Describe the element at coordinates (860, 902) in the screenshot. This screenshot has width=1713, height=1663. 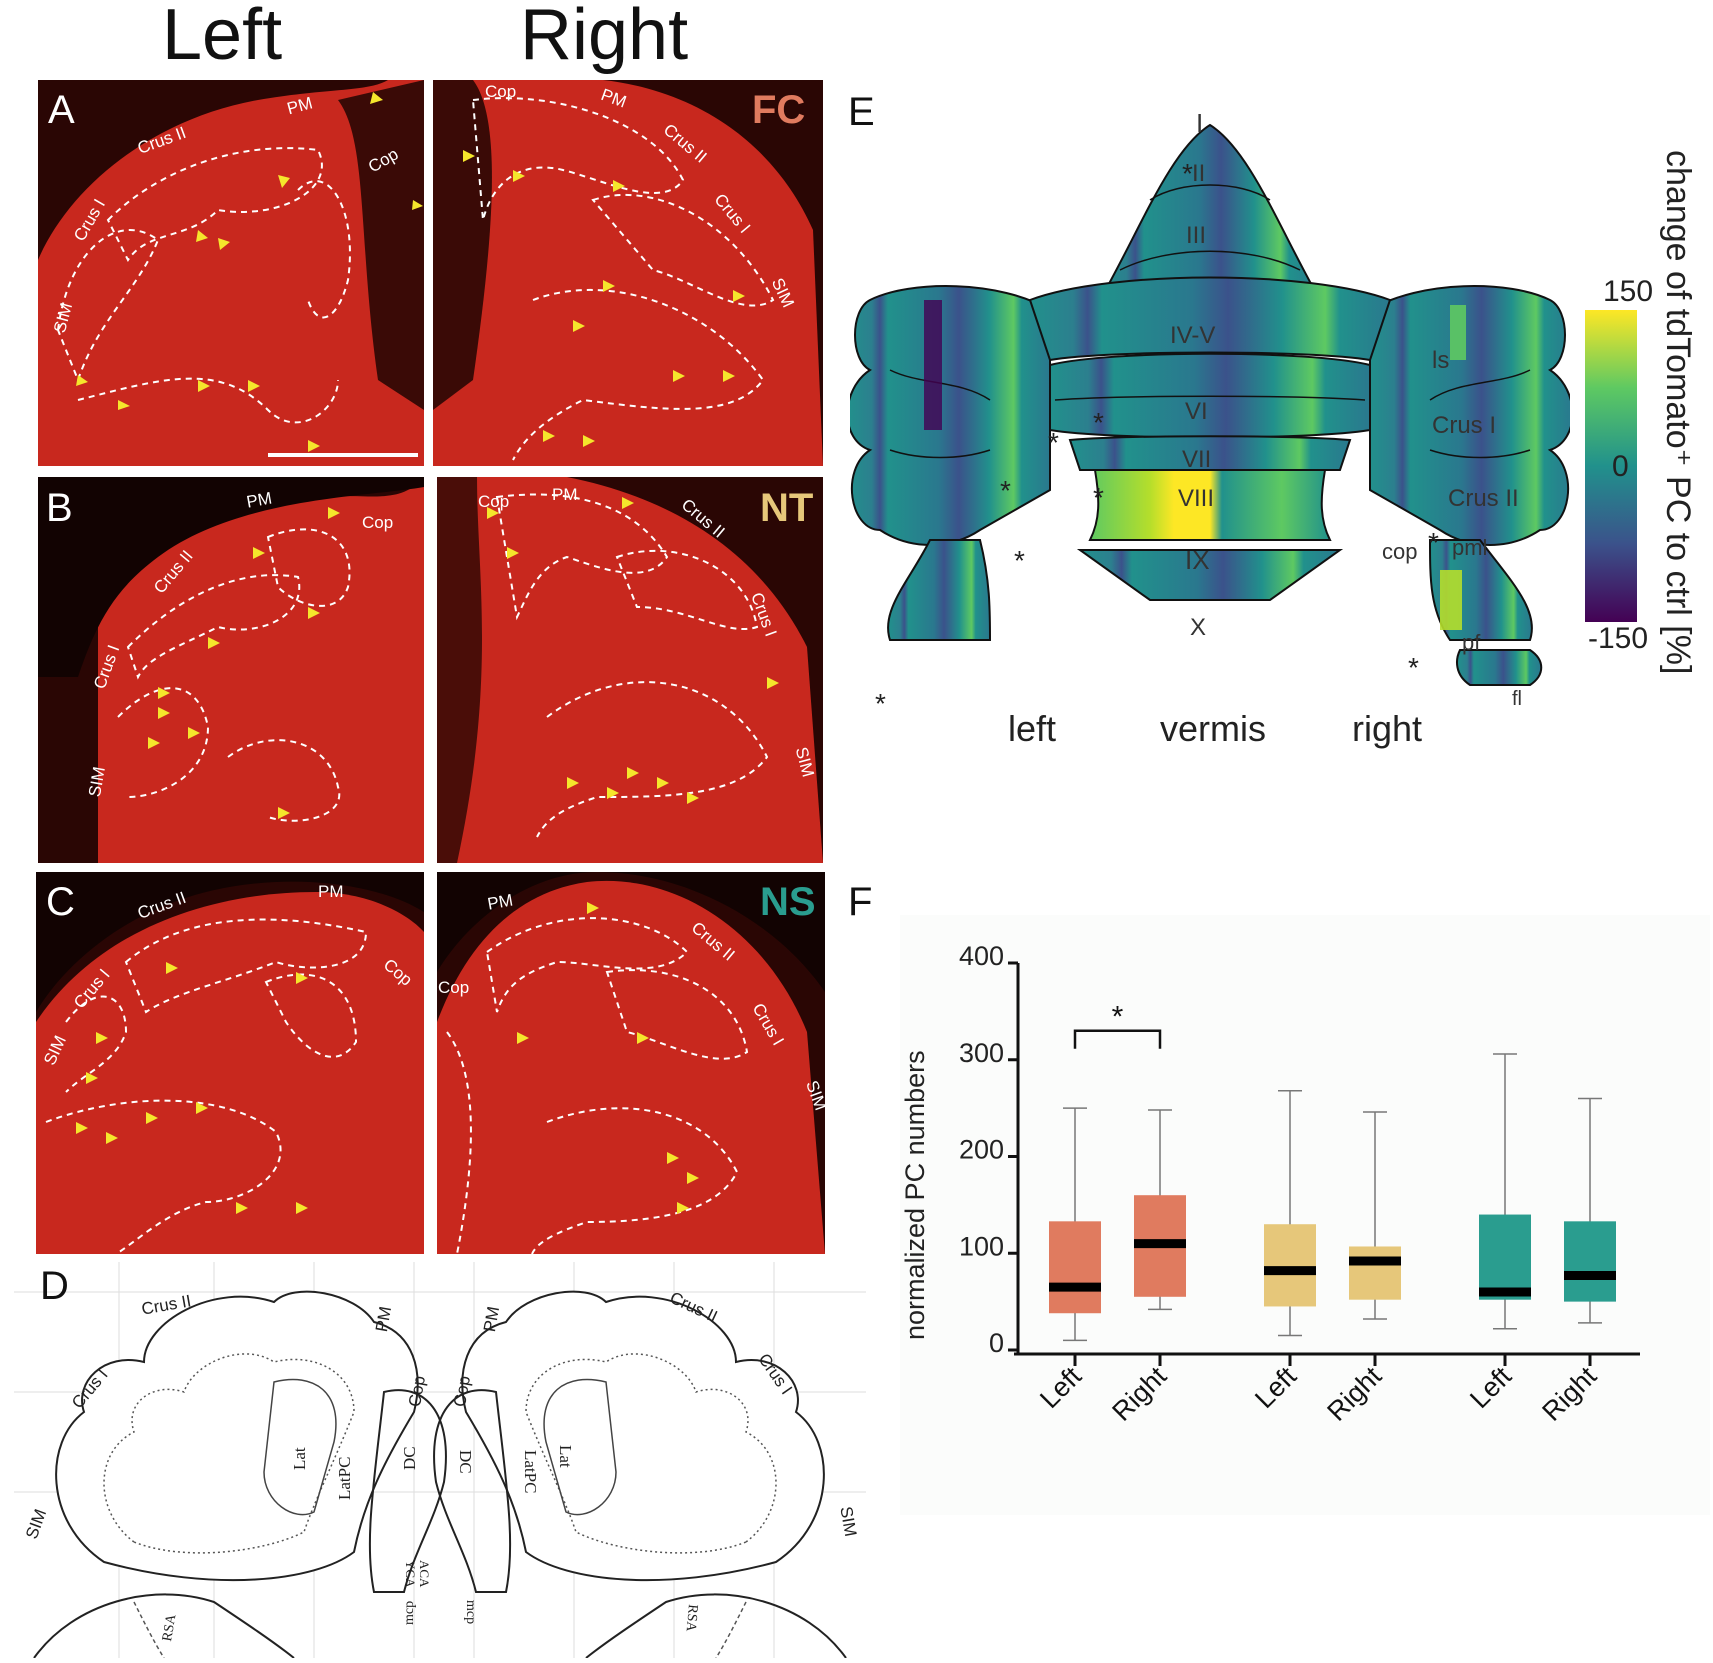
I see `panel-letter-f: F` at that location.